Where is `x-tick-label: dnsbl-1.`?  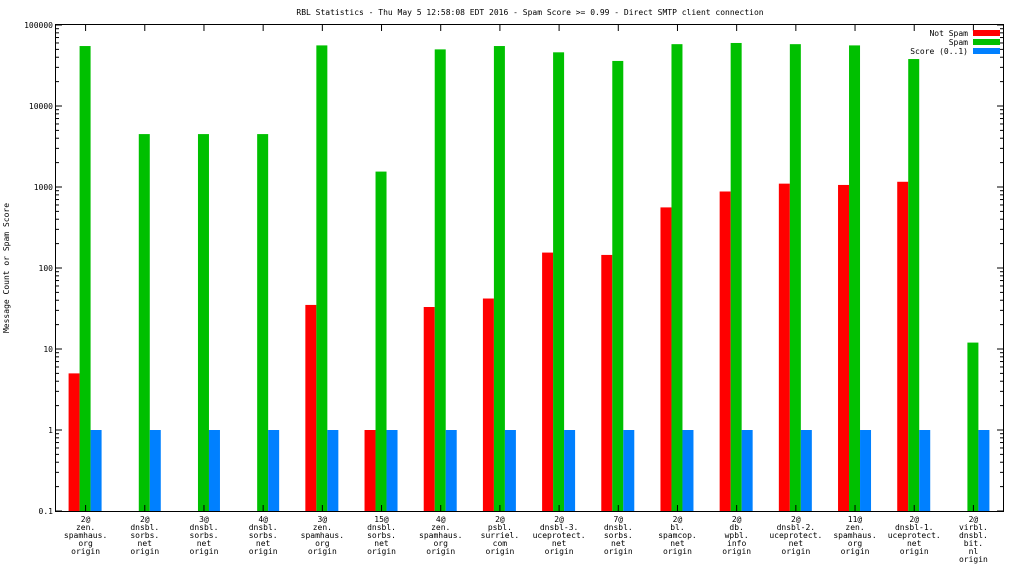 x-tick-label: dnsbl-1. is located at coordinates (914, 527).